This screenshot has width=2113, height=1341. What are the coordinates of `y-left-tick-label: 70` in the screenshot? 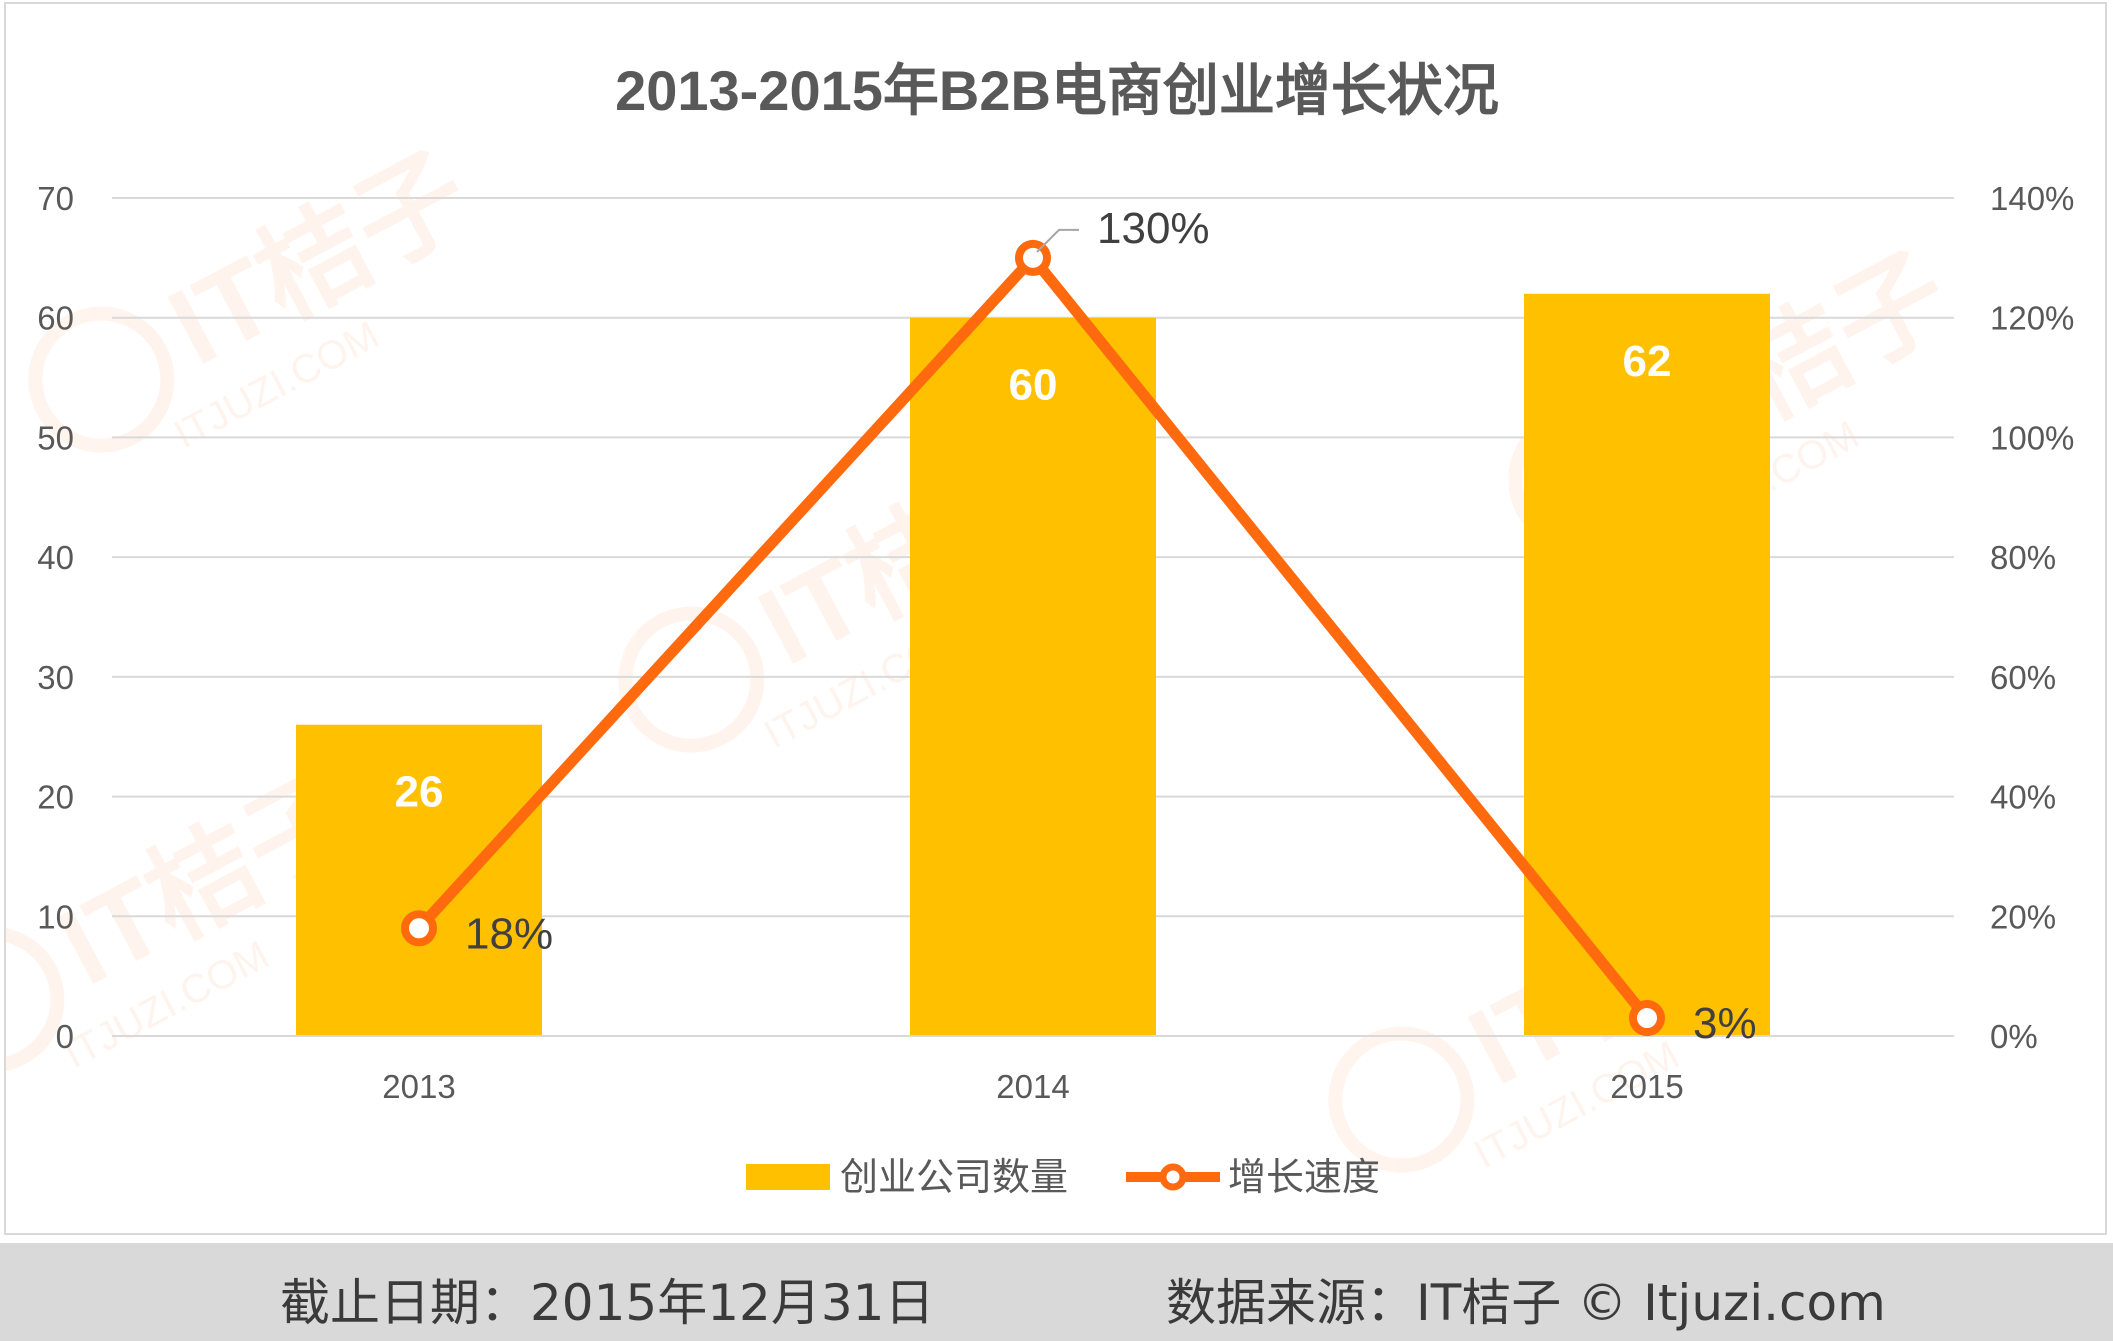 It's located at (55, 198).